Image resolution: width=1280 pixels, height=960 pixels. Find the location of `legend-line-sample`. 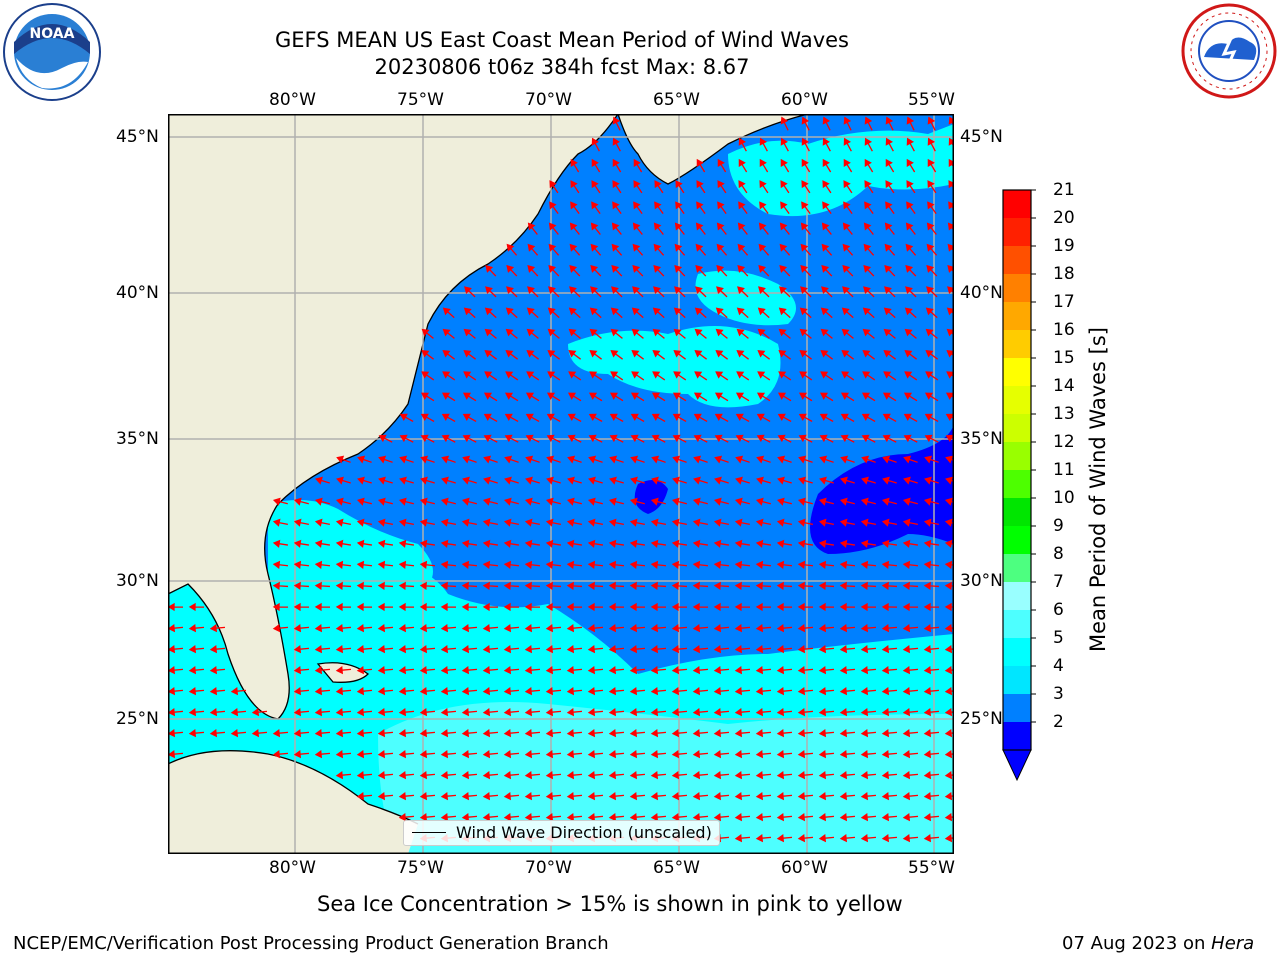

legend-line-sample is located at coordinates (429, 832).